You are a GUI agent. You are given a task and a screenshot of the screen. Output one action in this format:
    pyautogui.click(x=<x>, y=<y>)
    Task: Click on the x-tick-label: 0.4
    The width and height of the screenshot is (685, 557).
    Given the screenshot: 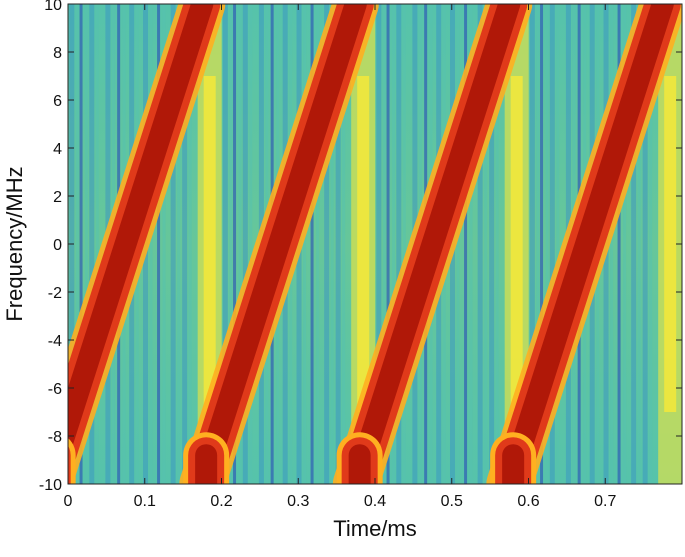 What is the action you would take?
    pyautogui.click(x=375, y=501)
    